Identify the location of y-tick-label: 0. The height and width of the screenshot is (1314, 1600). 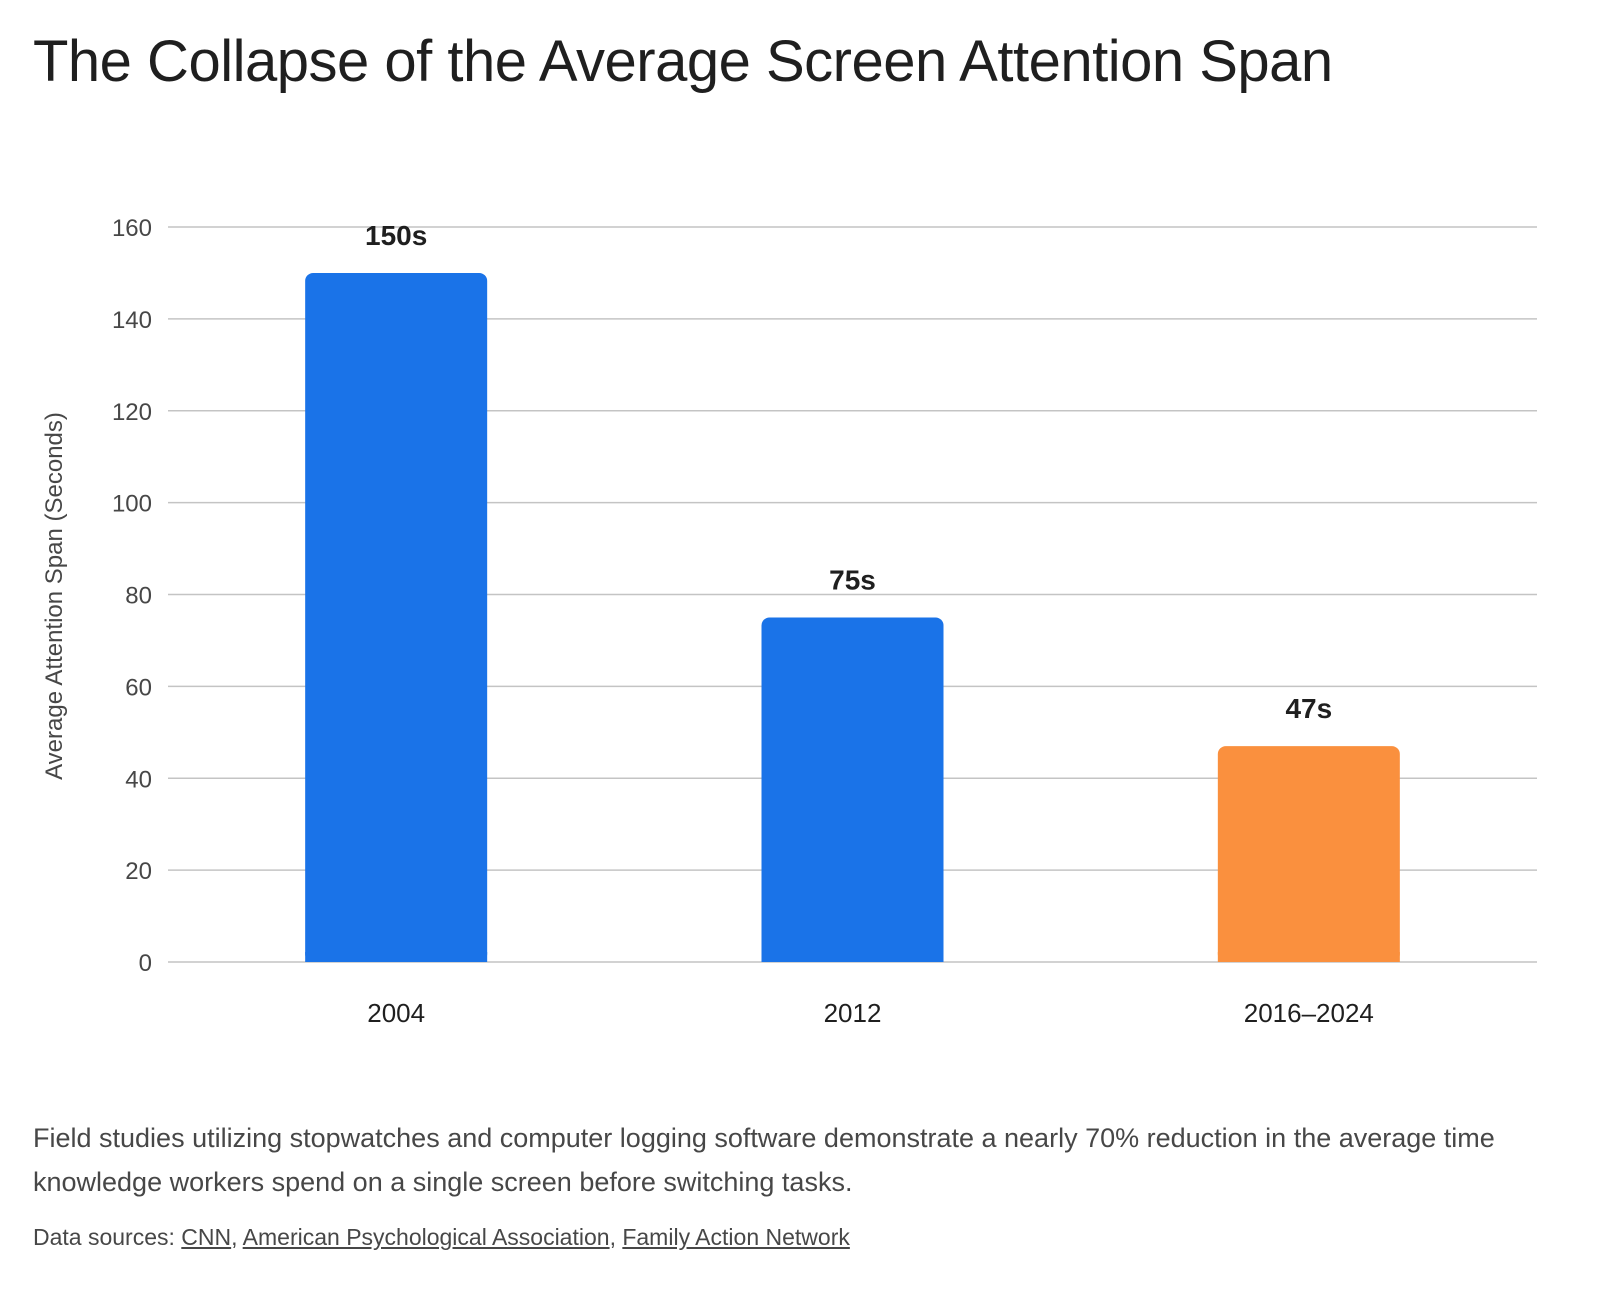
(145, 963).